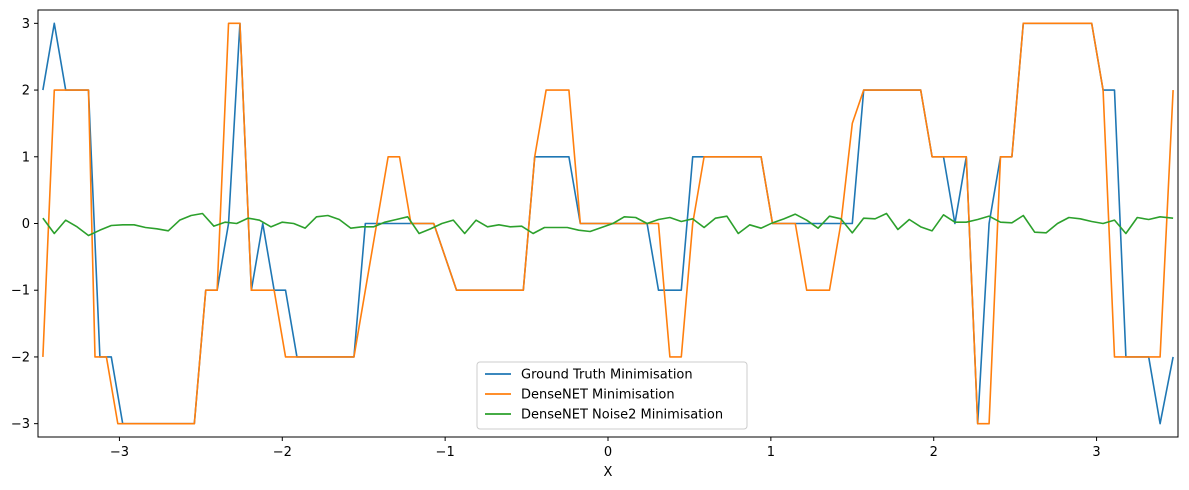  What do you see at coordinates (119, 452) in the screenshot?
I see `x-tick-label: −3` at bounding box center [119, 452].